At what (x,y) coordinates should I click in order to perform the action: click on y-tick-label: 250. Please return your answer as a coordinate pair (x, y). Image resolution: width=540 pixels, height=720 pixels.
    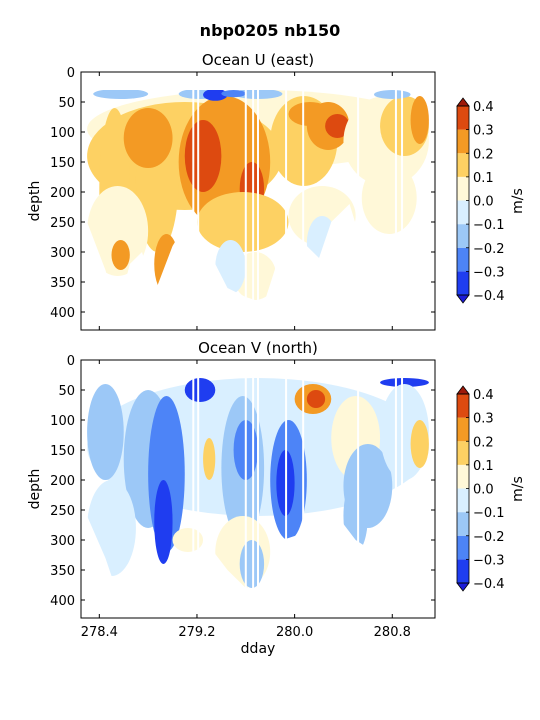
    Looking at the image, I should click on (62, 223).